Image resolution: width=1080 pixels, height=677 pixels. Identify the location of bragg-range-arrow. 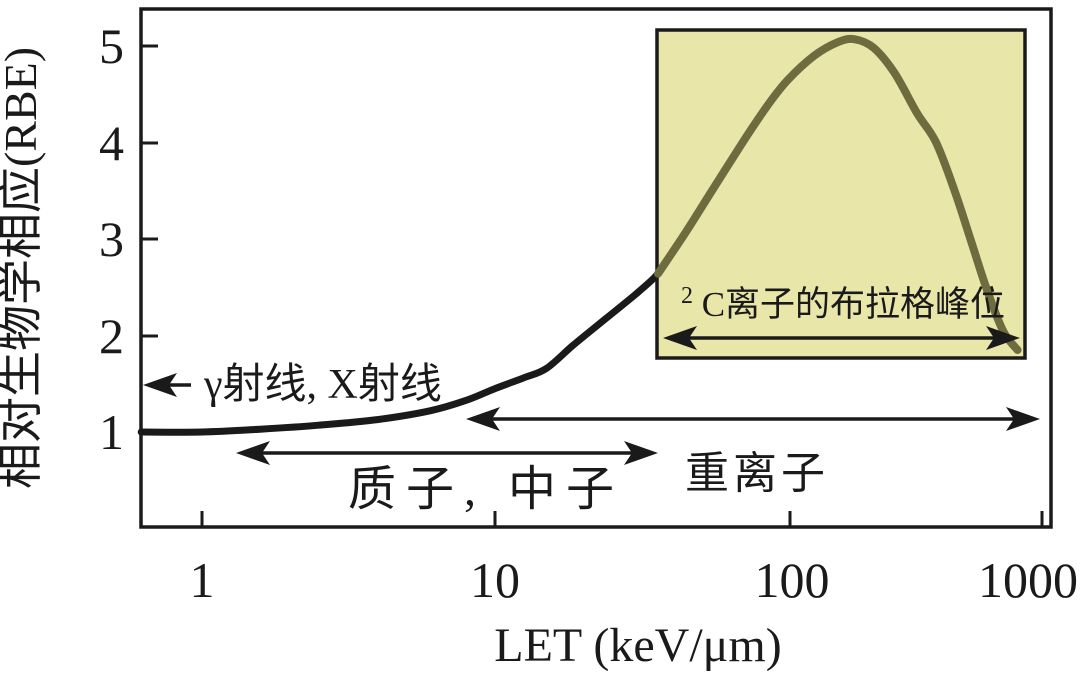
(841, 338).